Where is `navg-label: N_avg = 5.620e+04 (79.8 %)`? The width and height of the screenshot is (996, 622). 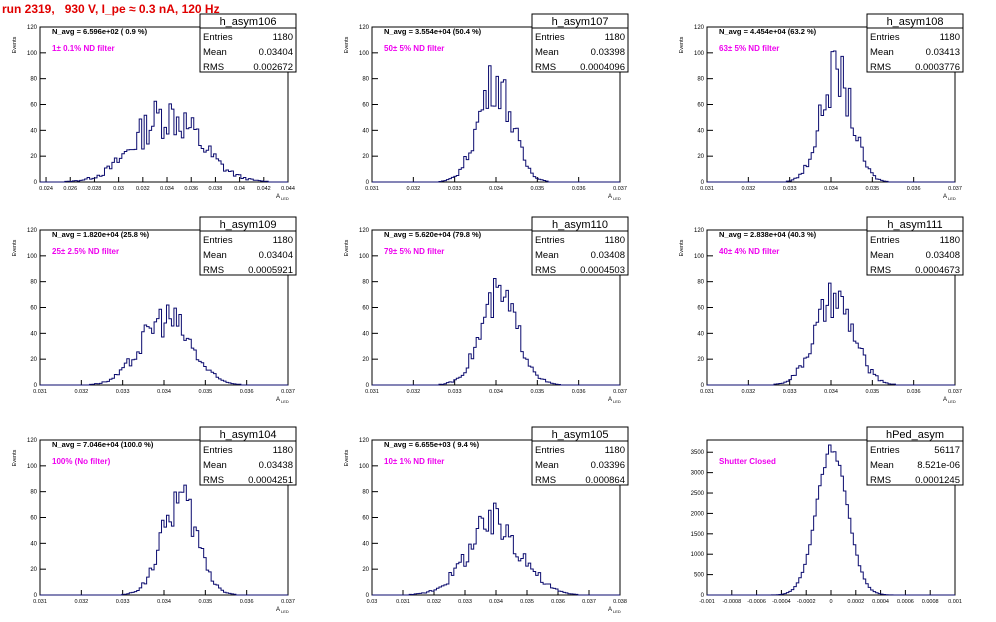 navg-label: N_avg = 5.620e+04 (79.8 %) is located at coordinates (433, 234).